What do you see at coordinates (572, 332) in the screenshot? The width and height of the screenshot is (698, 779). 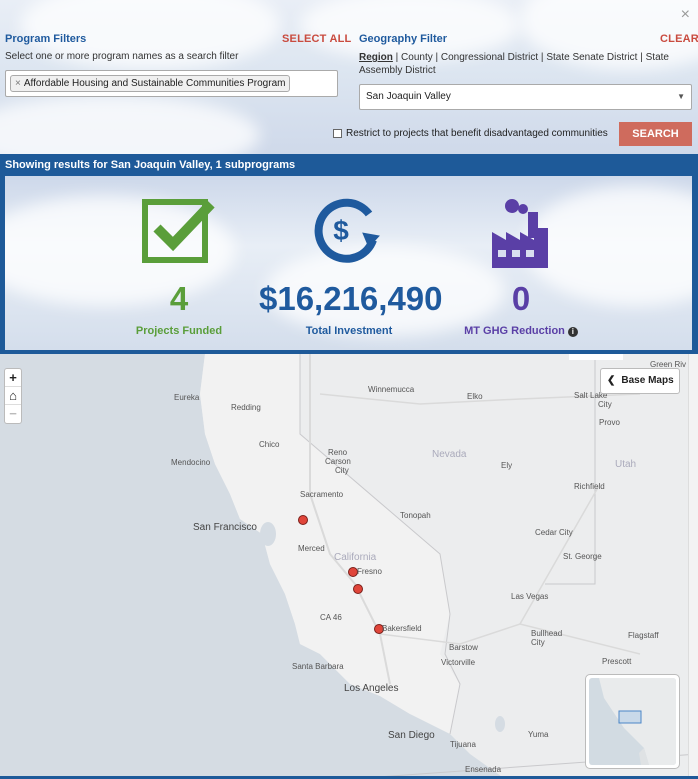 I see `info-icon: i` at bounding box center [572, 332].